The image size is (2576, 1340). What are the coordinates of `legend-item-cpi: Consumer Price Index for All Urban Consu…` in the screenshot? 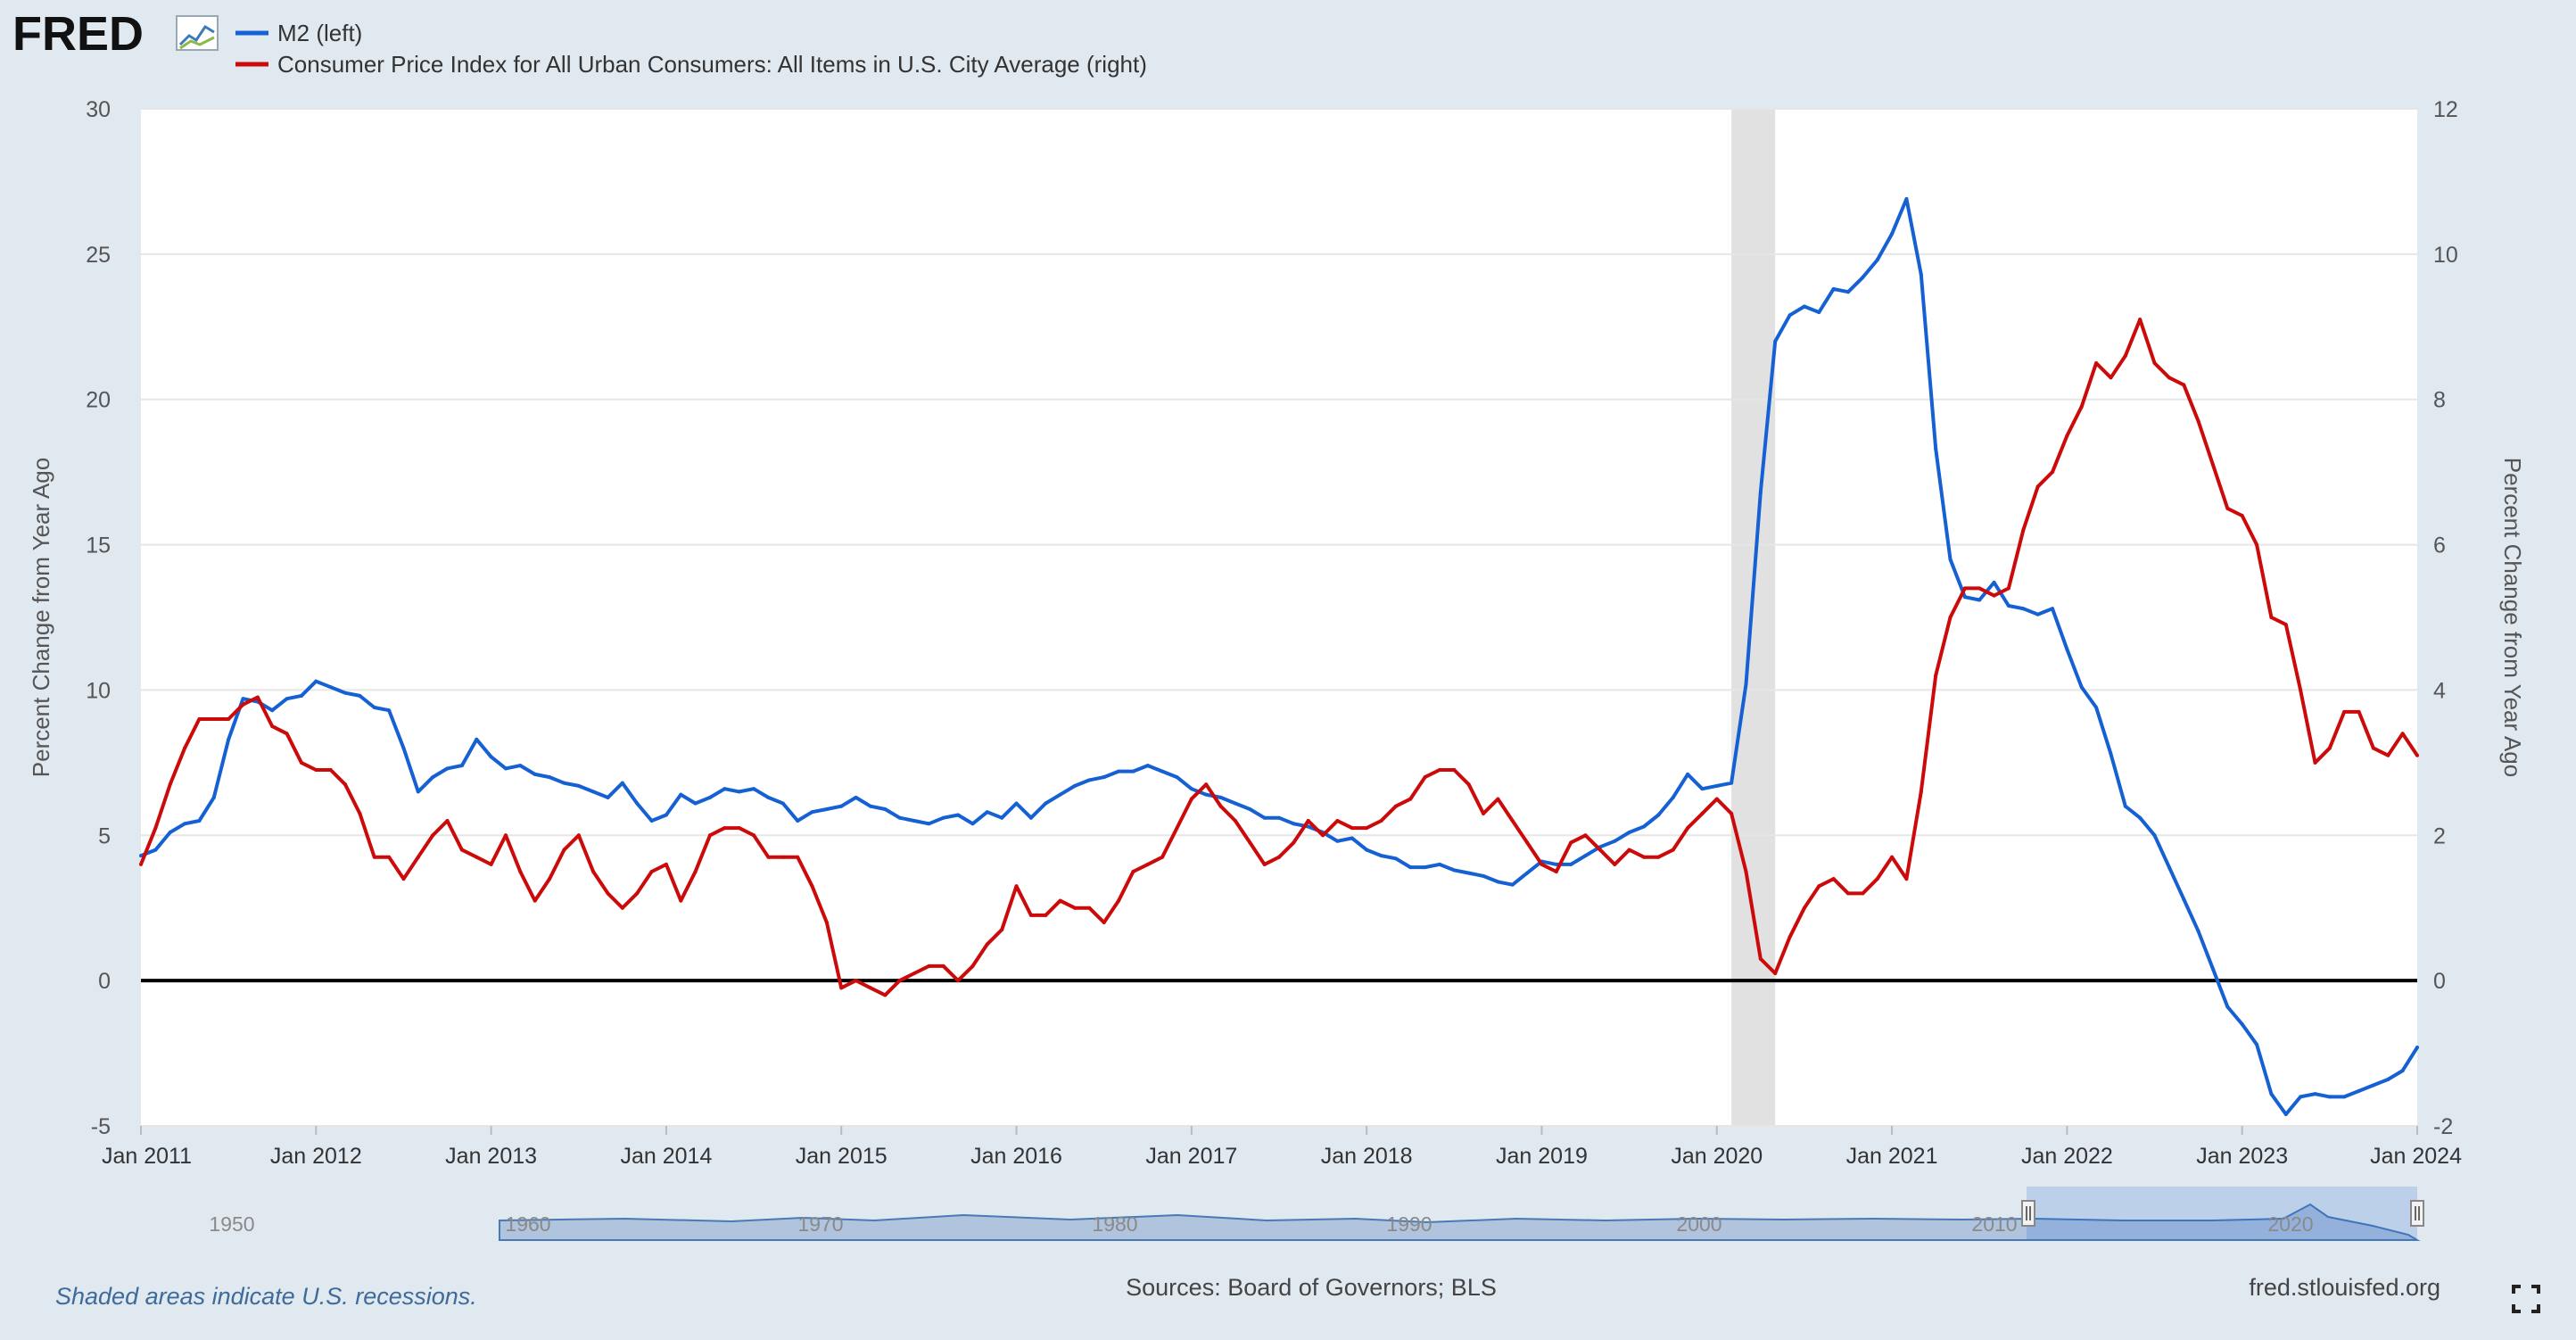 It's located at (691, 64).